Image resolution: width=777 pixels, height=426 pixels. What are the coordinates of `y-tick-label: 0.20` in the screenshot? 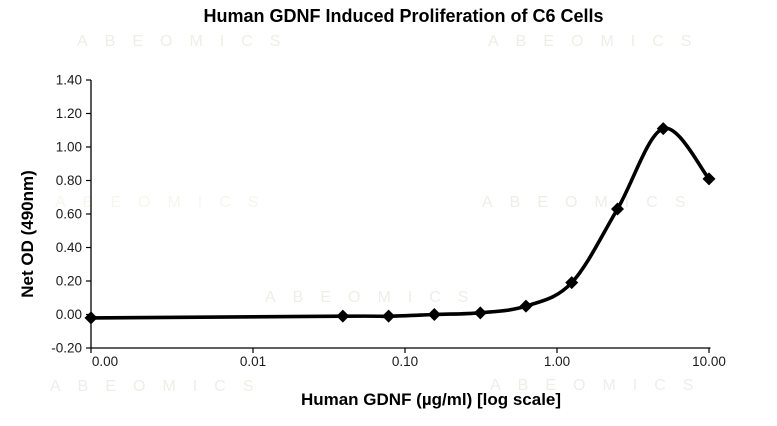 It's located at (69, 281).